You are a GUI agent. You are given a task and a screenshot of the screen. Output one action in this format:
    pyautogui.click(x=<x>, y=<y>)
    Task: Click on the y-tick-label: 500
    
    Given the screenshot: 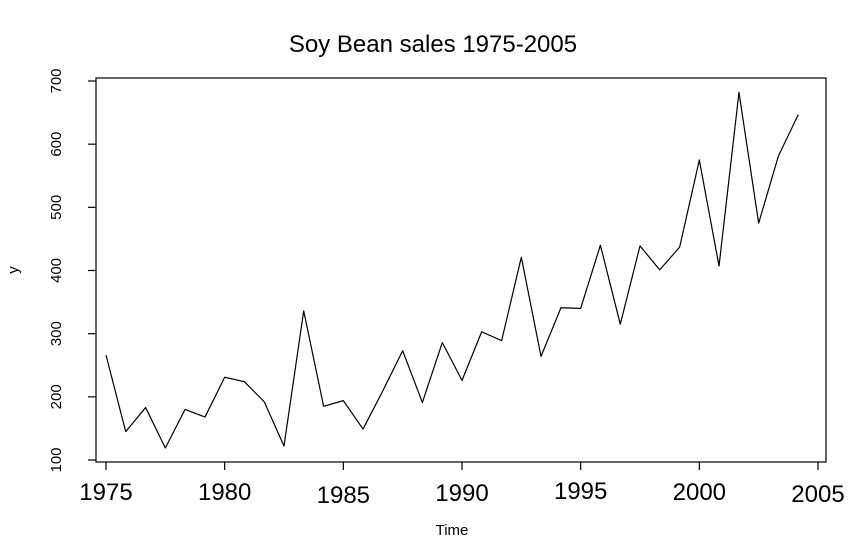 What is the action you would take?
    pyautogui.click(x=56, y=207)
    